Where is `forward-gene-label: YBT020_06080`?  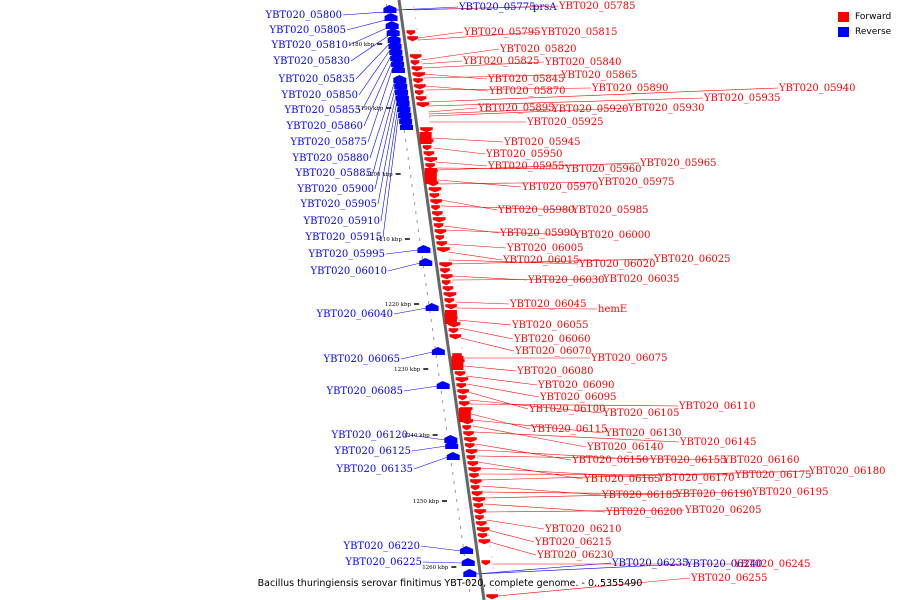
forward-gene-label: YBT020_06080 is located at coordinates (555, 371).